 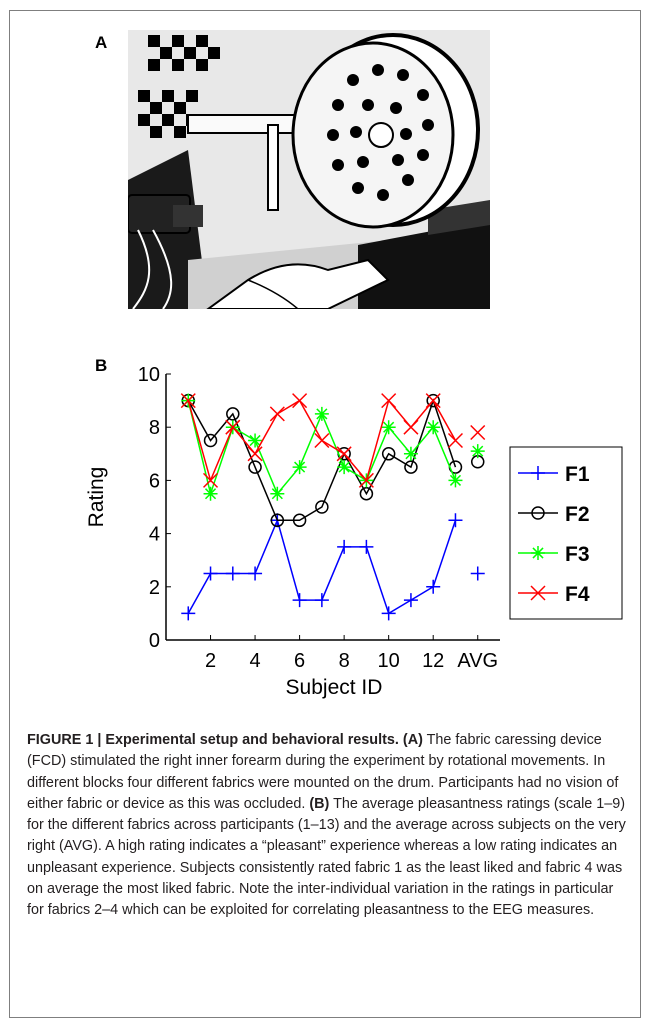 What do you see at coordinates (154, 481) in the screenshot?
I see `y-tick-label: 6` at bounding box center [154, 481].